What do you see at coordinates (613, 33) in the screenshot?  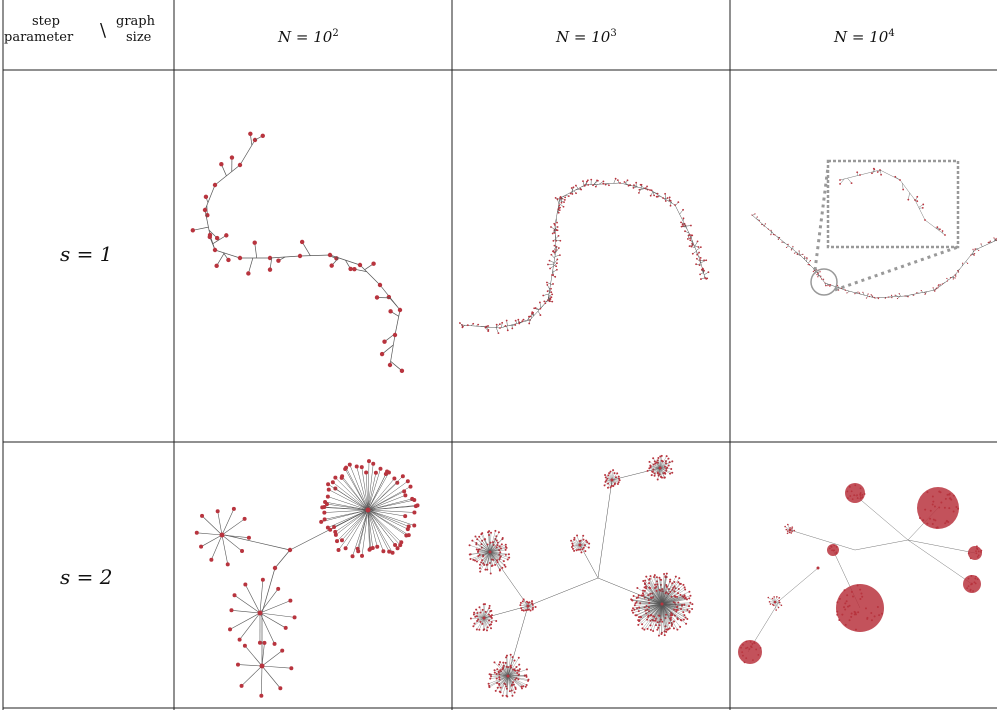 I see `column-header-exponent: 3` at bounding box center [613, 33].